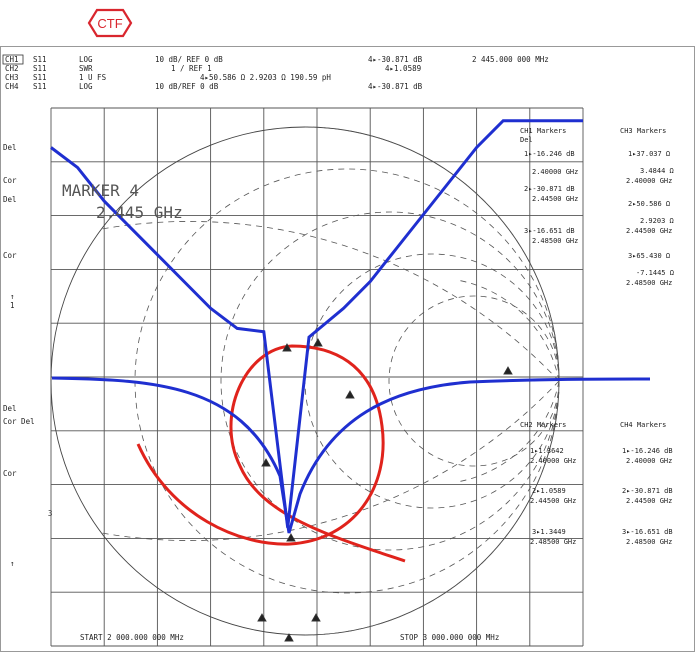 This screenshot has height=652, width=695. Describe the element at coordinates (139, 212) in the screenshot. I see `marker-note-freq: 2.445 GHz` at that location.